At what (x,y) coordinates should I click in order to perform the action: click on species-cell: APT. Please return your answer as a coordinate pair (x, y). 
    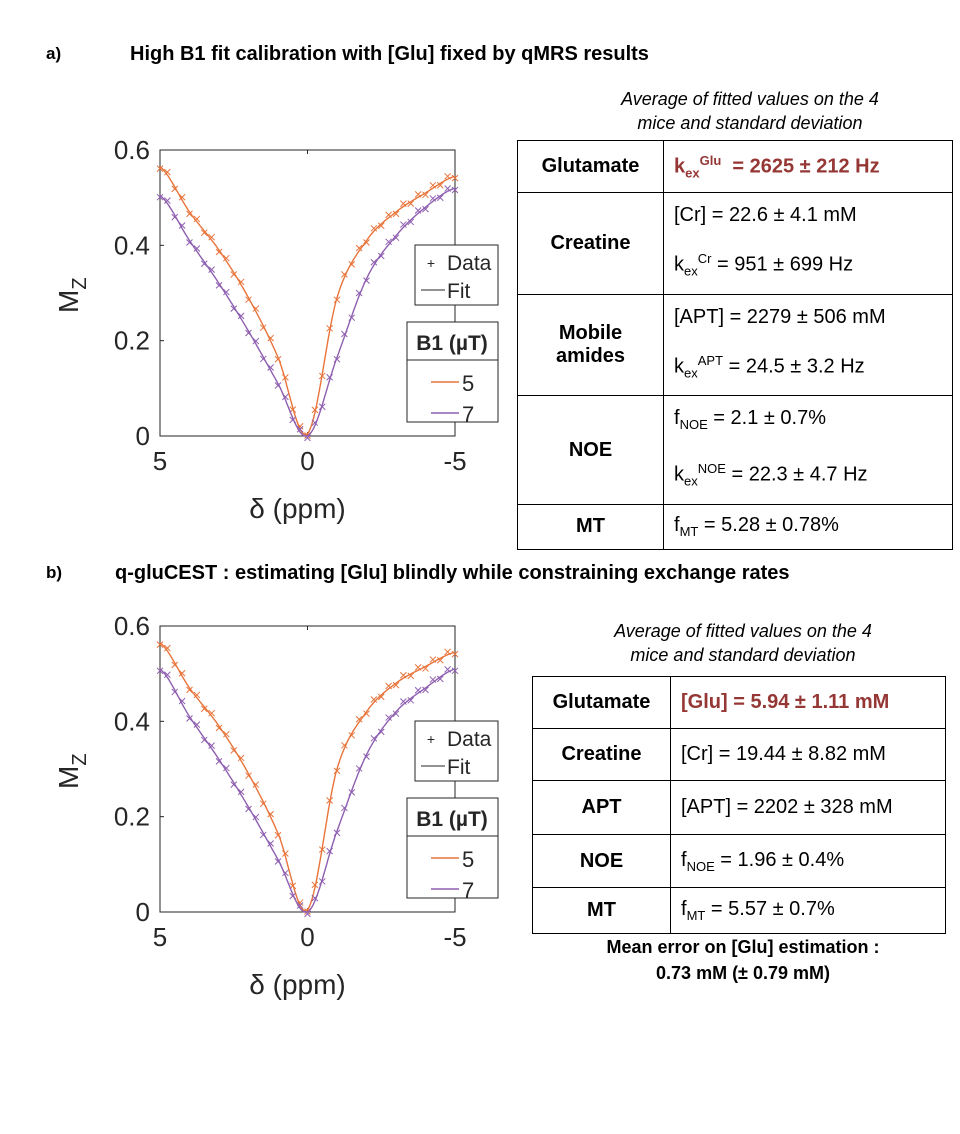
    Looking at the image, I should click on (601, 807).